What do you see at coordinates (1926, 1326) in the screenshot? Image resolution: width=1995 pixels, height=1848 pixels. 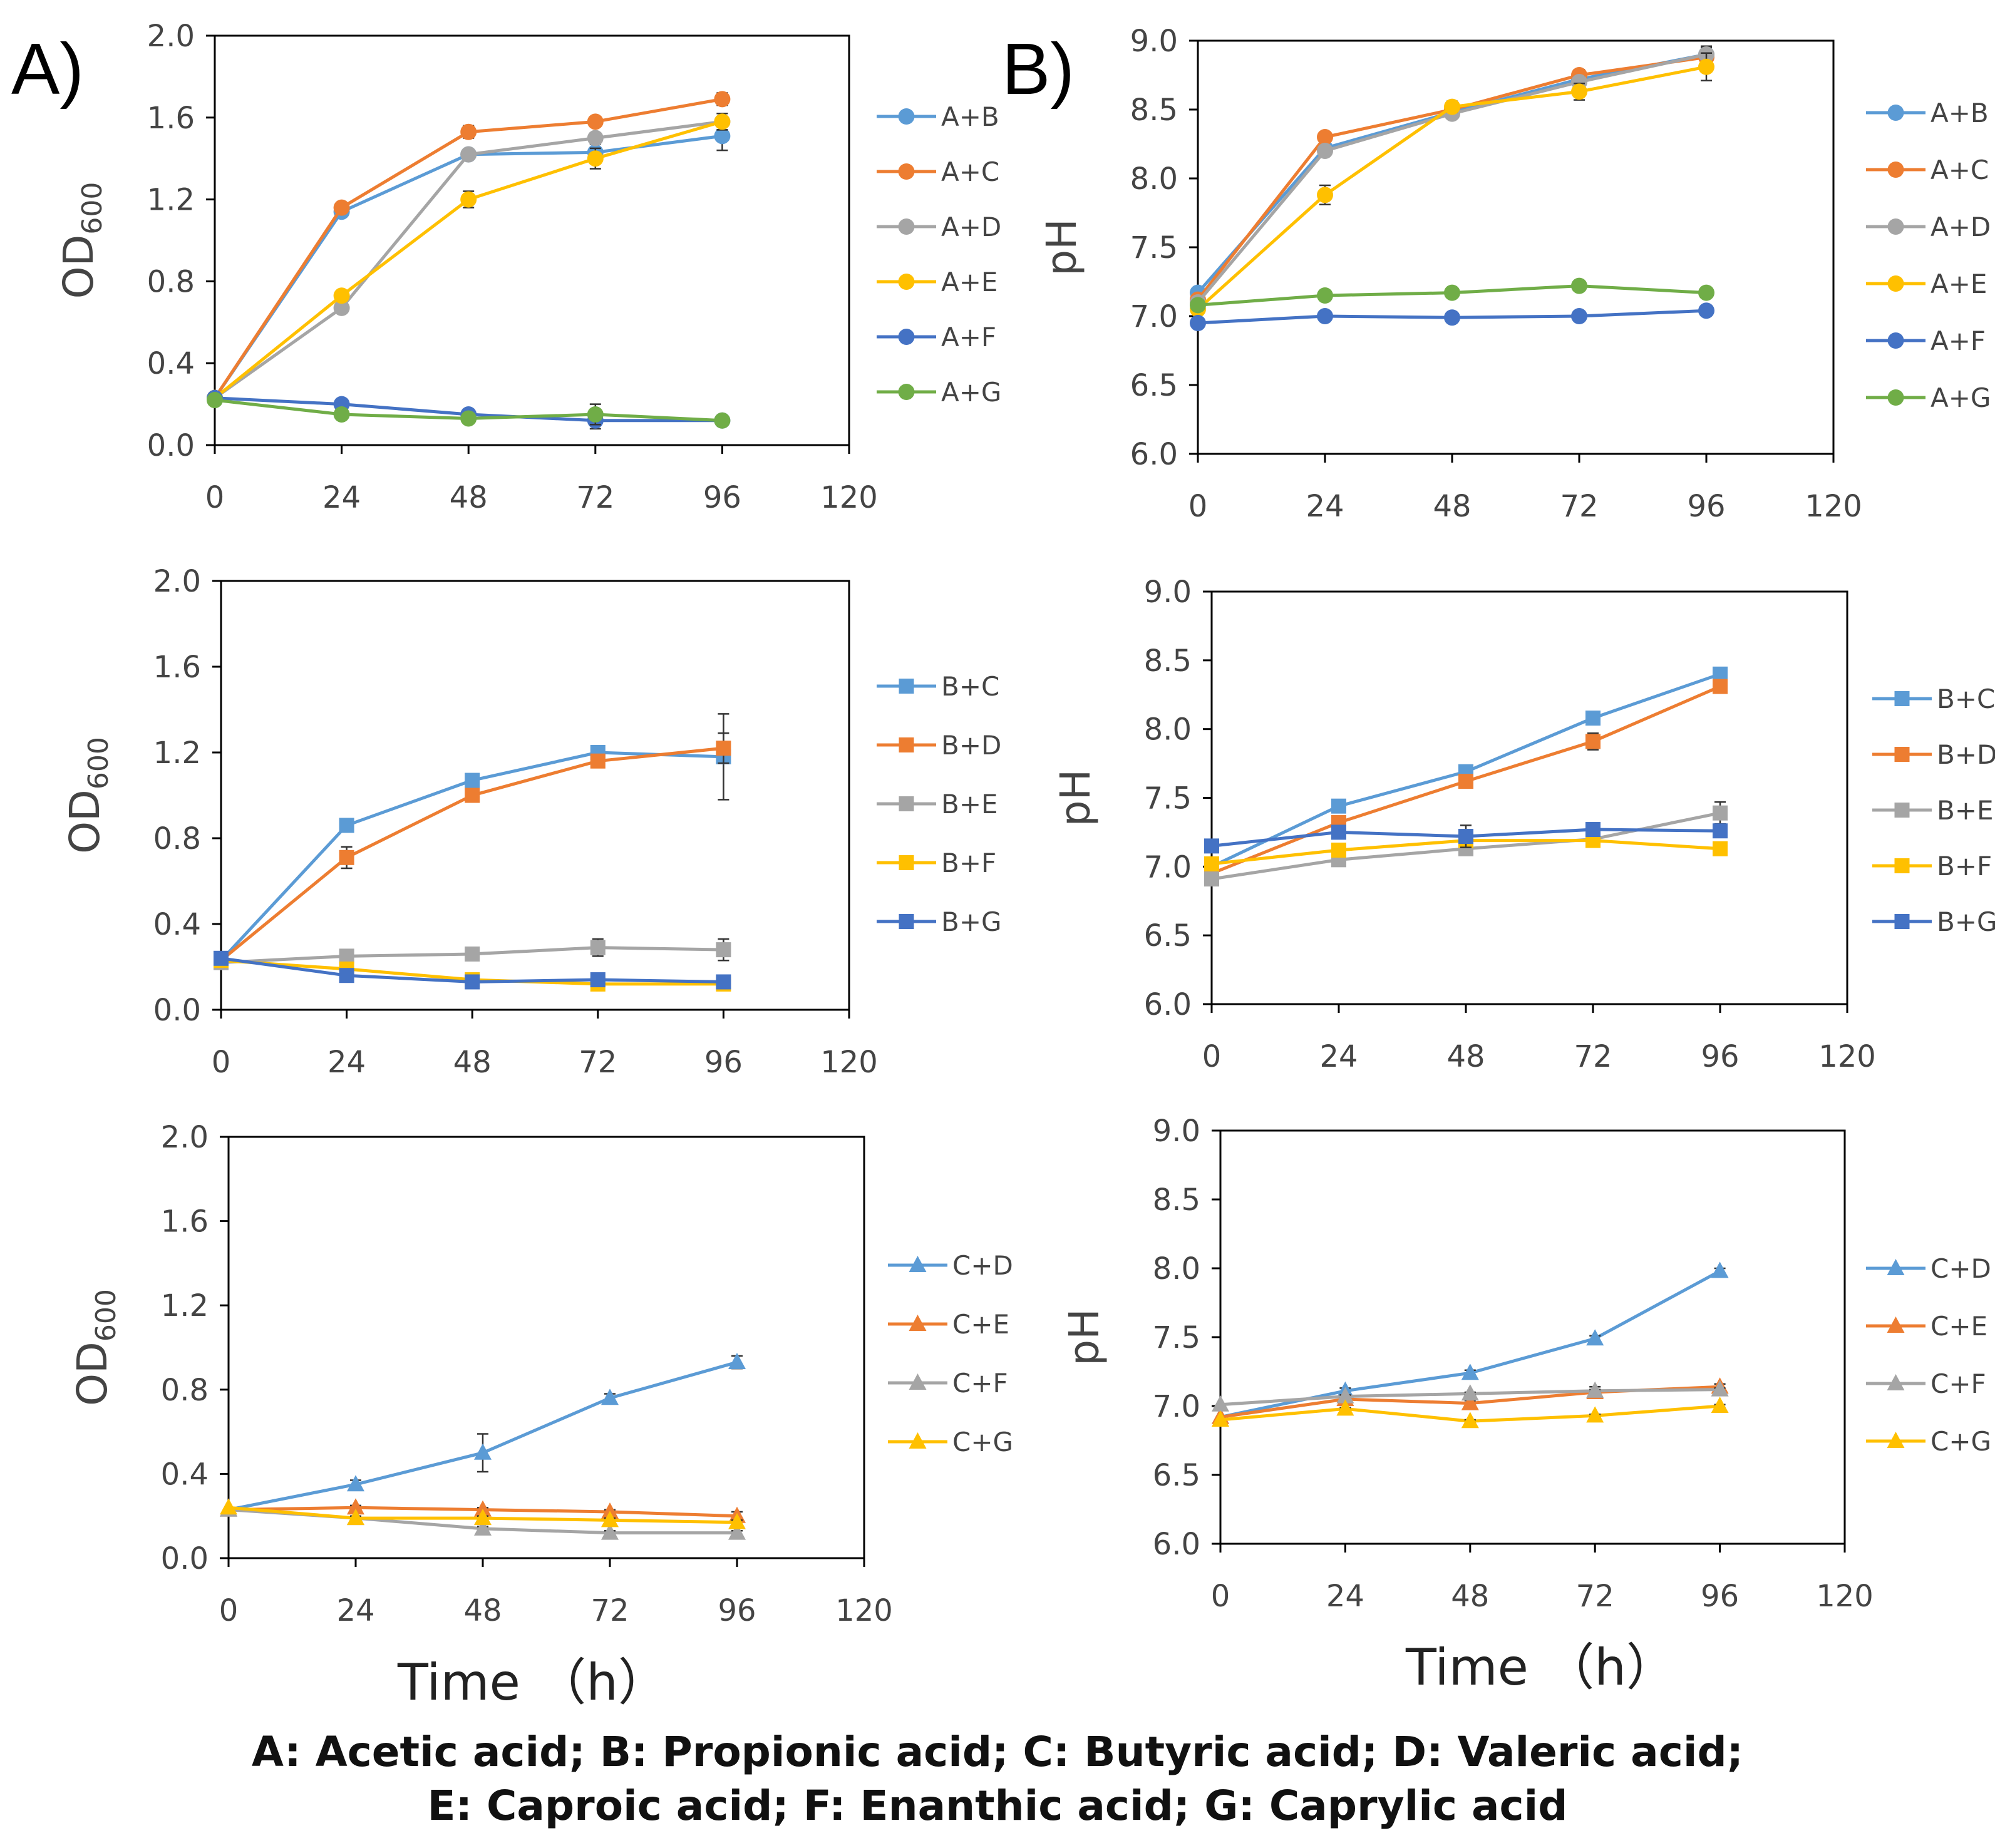 I see `legend-item: C+E` at bounding box center [1926, 1326].